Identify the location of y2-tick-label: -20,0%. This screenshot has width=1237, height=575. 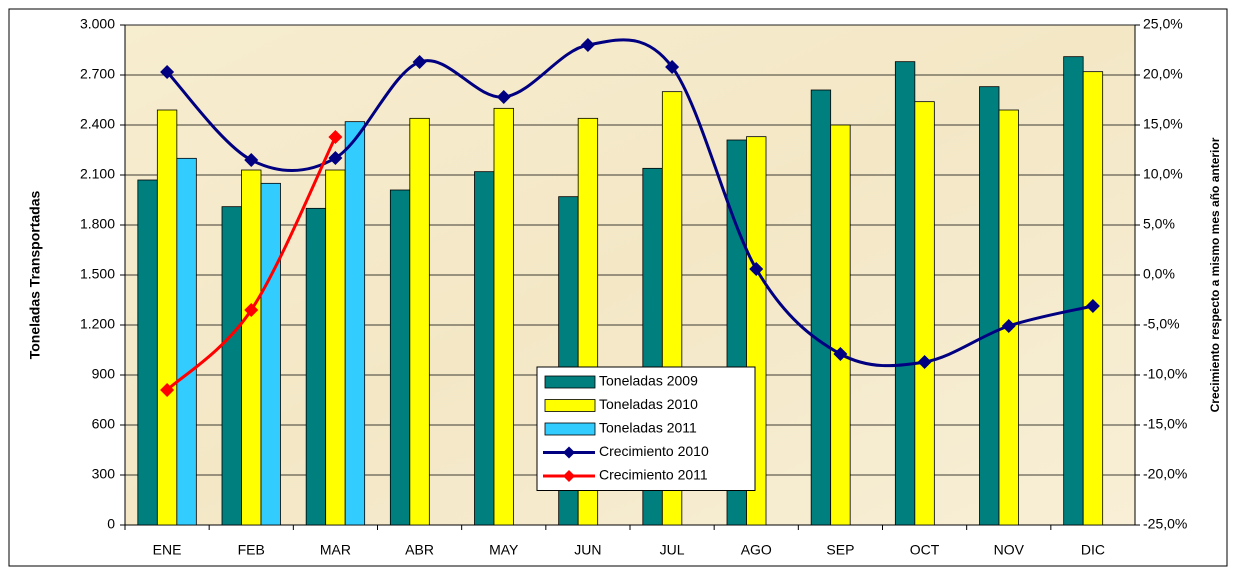
(1165, 474).